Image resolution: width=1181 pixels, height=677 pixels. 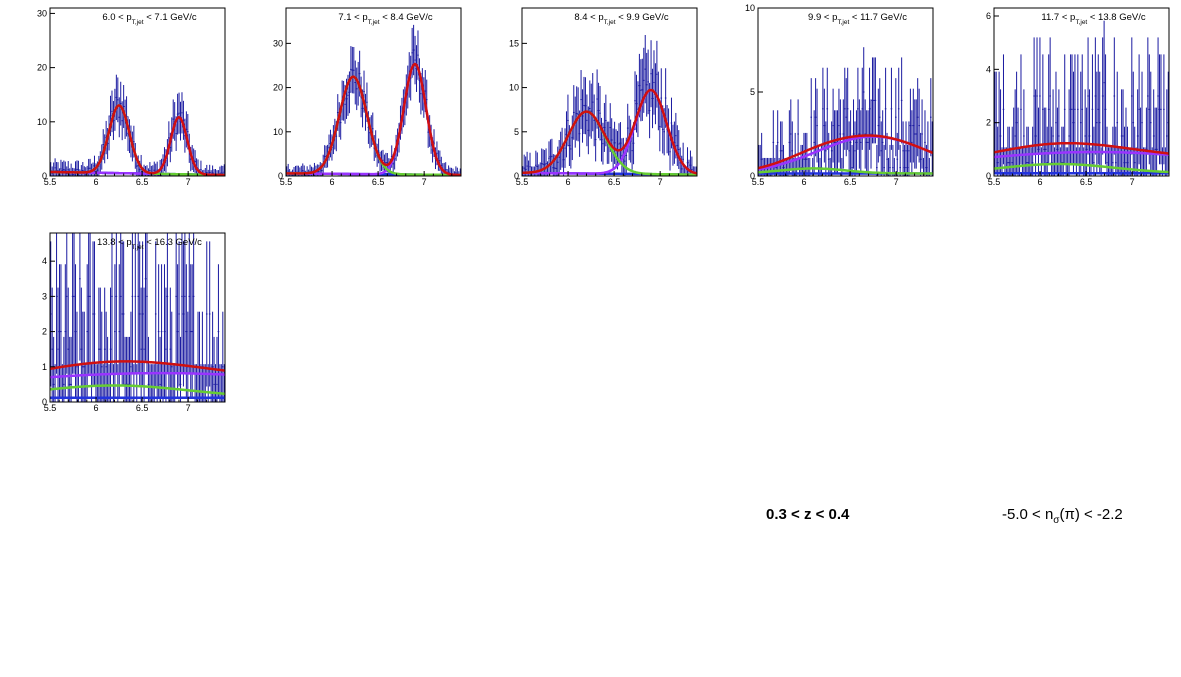 I want to click on panel-1: 5.5 6 6.5 7 0 10 20 30 6.0 < pT,jet < 7.1 GeV/c, so click(x=131, y=97).